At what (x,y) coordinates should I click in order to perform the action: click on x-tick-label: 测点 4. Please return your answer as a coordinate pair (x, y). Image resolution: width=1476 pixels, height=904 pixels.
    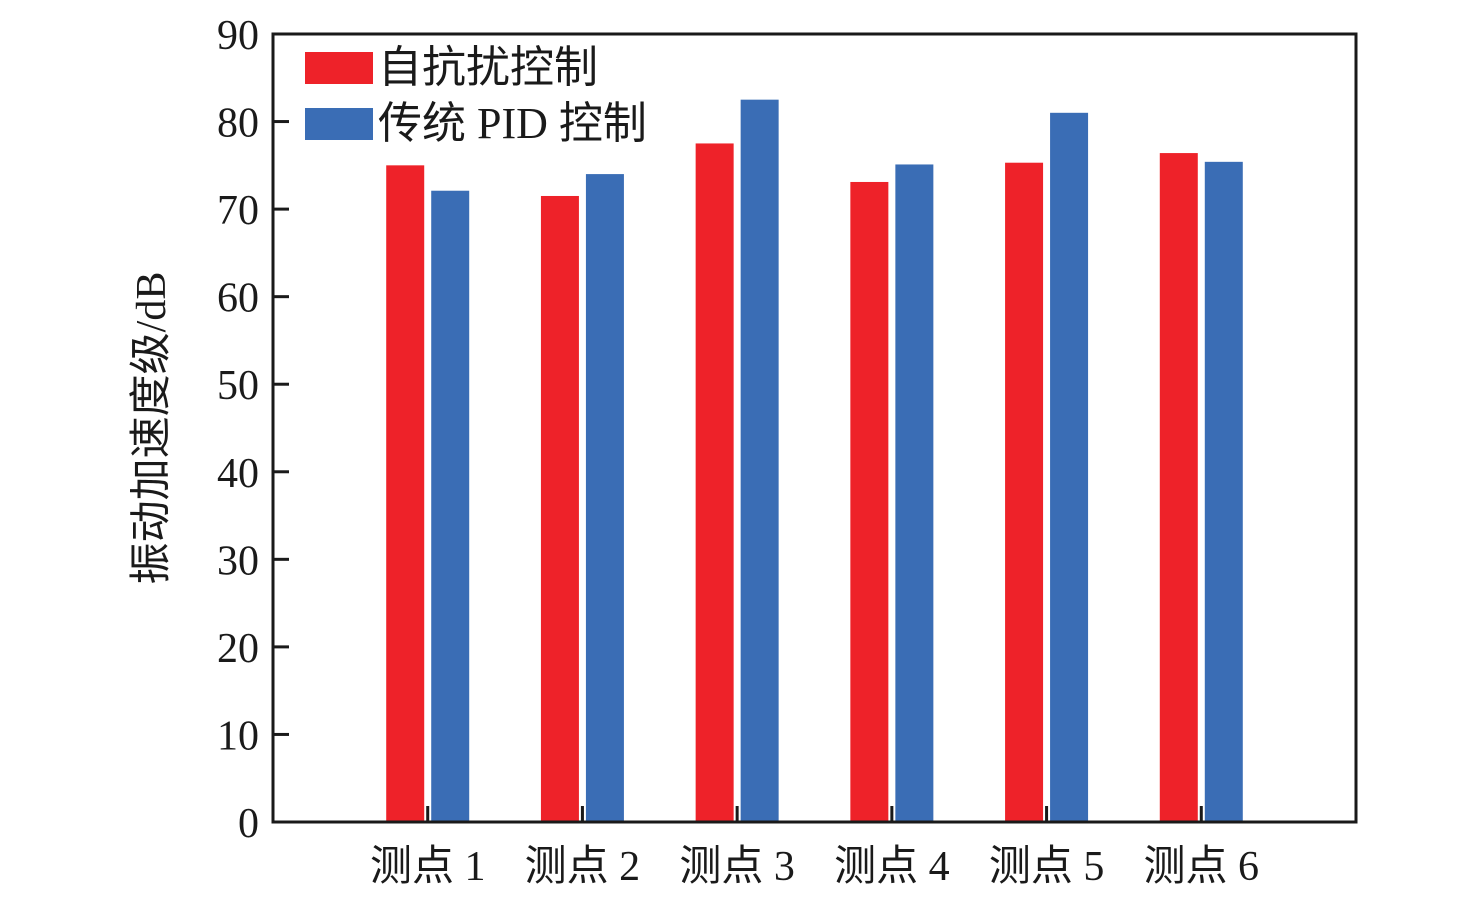
    Looking at the image, I should click on (892, 867).